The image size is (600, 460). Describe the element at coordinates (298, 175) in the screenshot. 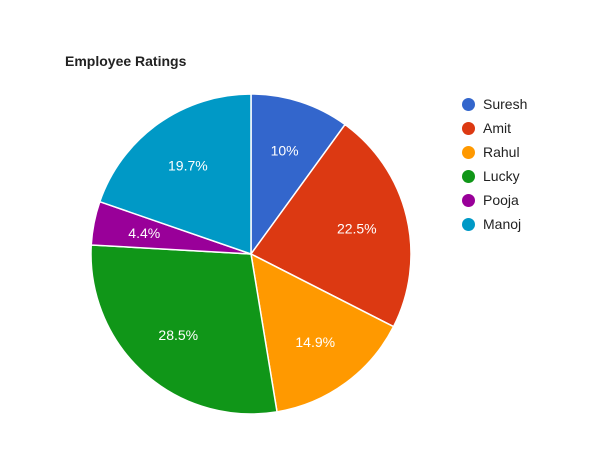

I see `pie-slice-suresh` at that location.